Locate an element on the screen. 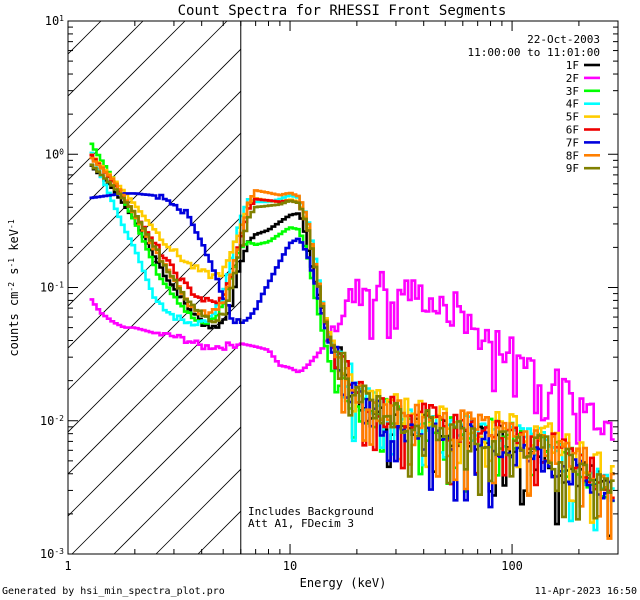 The height and width of the screenshot is (600, 640). y-tick-label: 101 is located at coordinates (54, 21).